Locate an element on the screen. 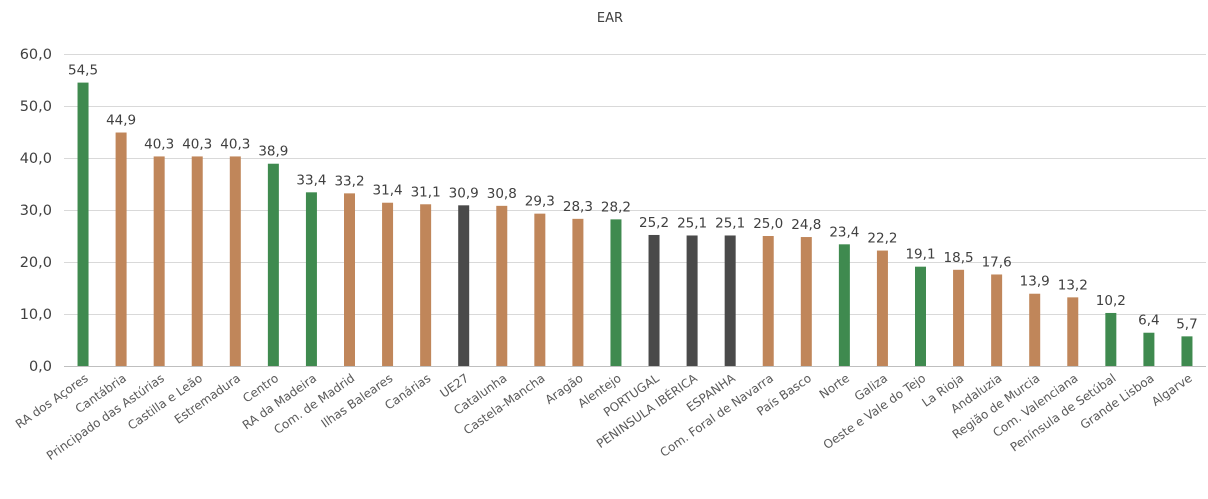 This screenshot has height=499, width=1208. data-label: 13,9 is located at coordinates (1035, 282).